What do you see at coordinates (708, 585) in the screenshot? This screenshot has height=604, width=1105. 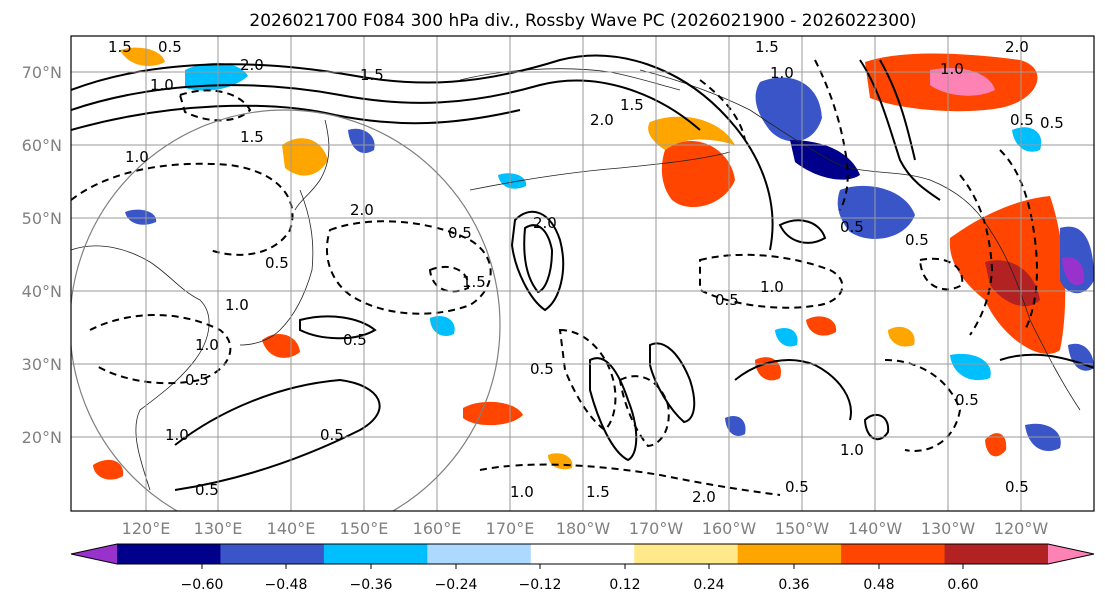 I see `colorbar-tick-label: 0.24` at bounding box center [708, 585].